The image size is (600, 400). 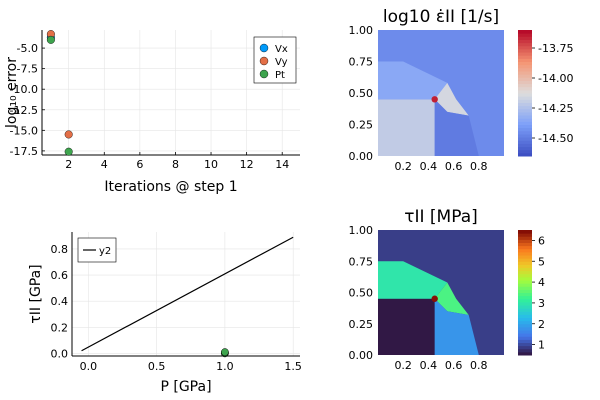 I want to click on x-tick-label: 4, so click(x=104, y=164).